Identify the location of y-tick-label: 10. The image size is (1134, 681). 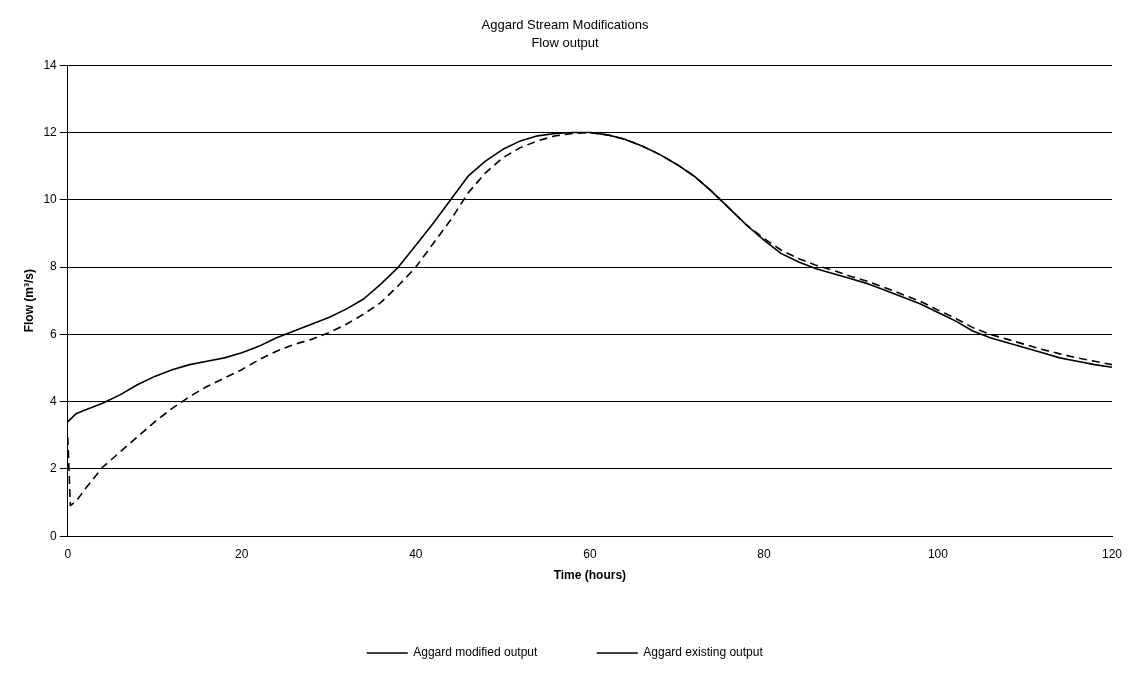
(50, 199).